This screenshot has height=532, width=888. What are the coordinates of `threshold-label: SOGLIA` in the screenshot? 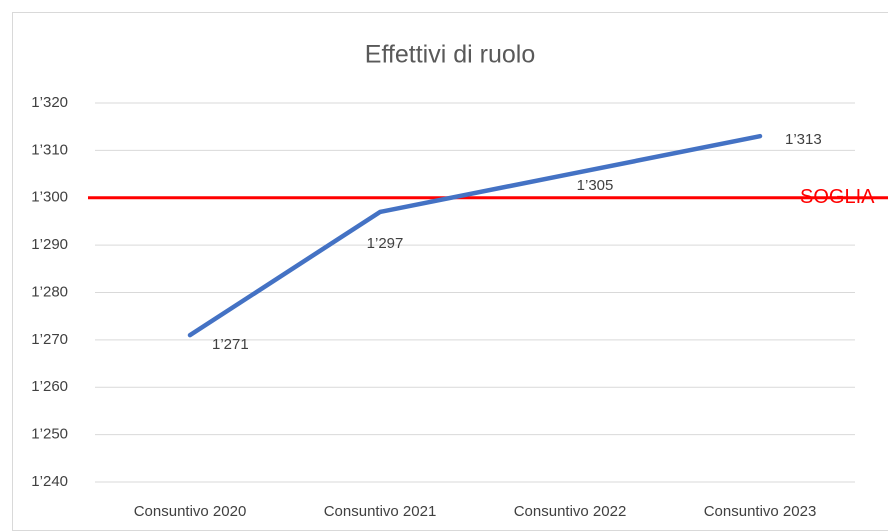 It's located at (837, 197).